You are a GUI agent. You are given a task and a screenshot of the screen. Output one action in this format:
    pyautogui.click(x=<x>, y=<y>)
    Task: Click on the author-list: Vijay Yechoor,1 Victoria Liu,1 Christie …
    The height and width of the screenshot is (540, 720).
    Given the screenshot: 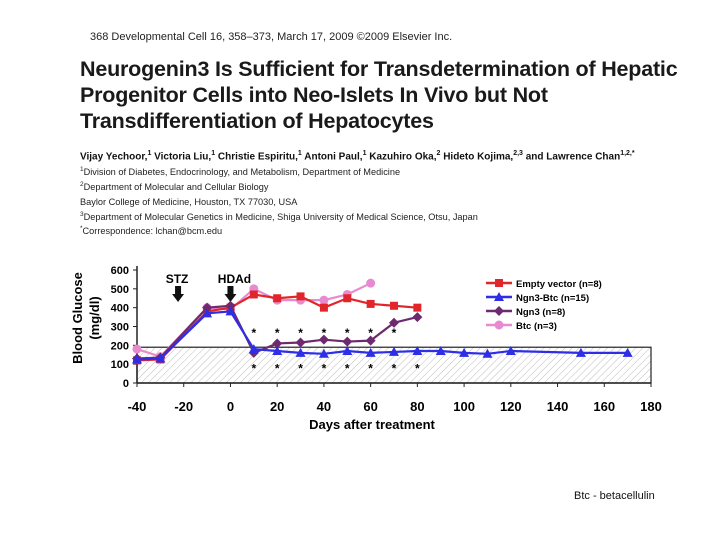 What is the action you would take?
    pyautogui.click(x=357, y=156)
    